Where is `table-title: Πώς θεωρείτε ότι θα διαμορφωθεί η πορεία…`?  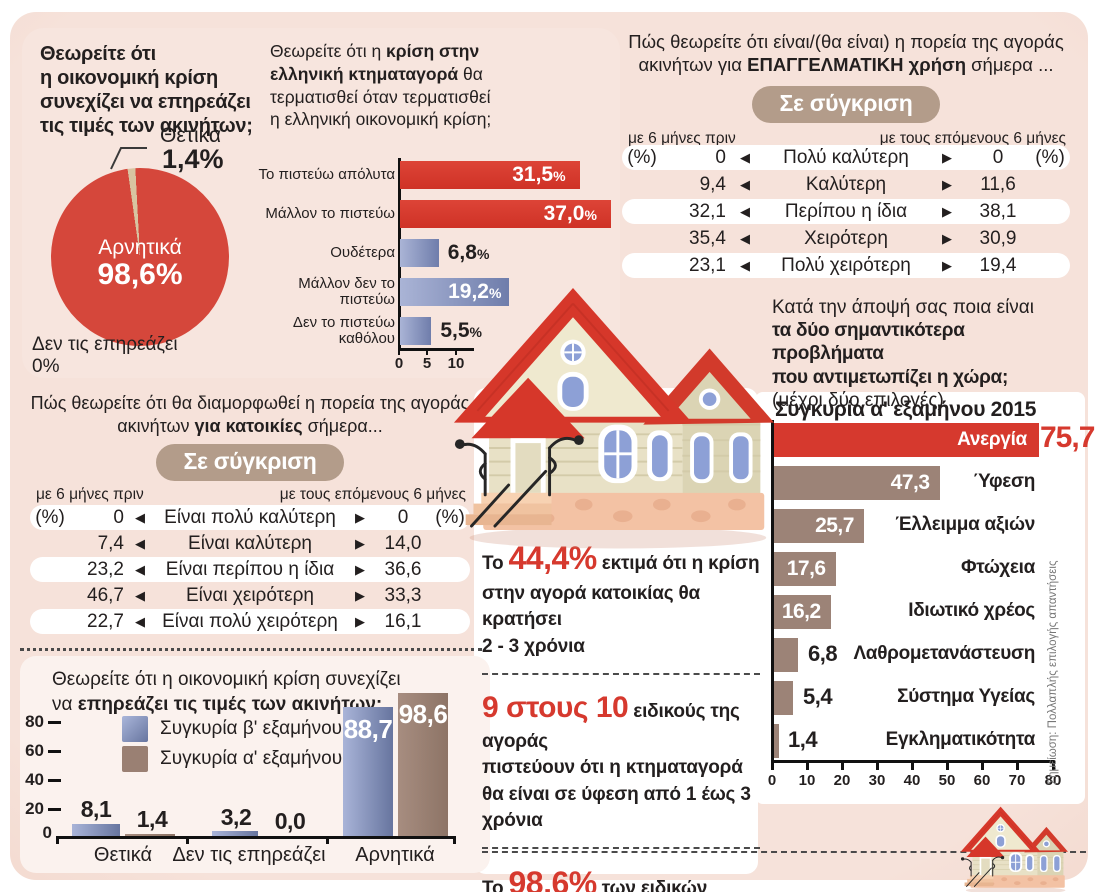 table-title: Πώς θεωρείτε ότι θα διαμορφωθεί η πορεία… is located at coordinates (250, 414).